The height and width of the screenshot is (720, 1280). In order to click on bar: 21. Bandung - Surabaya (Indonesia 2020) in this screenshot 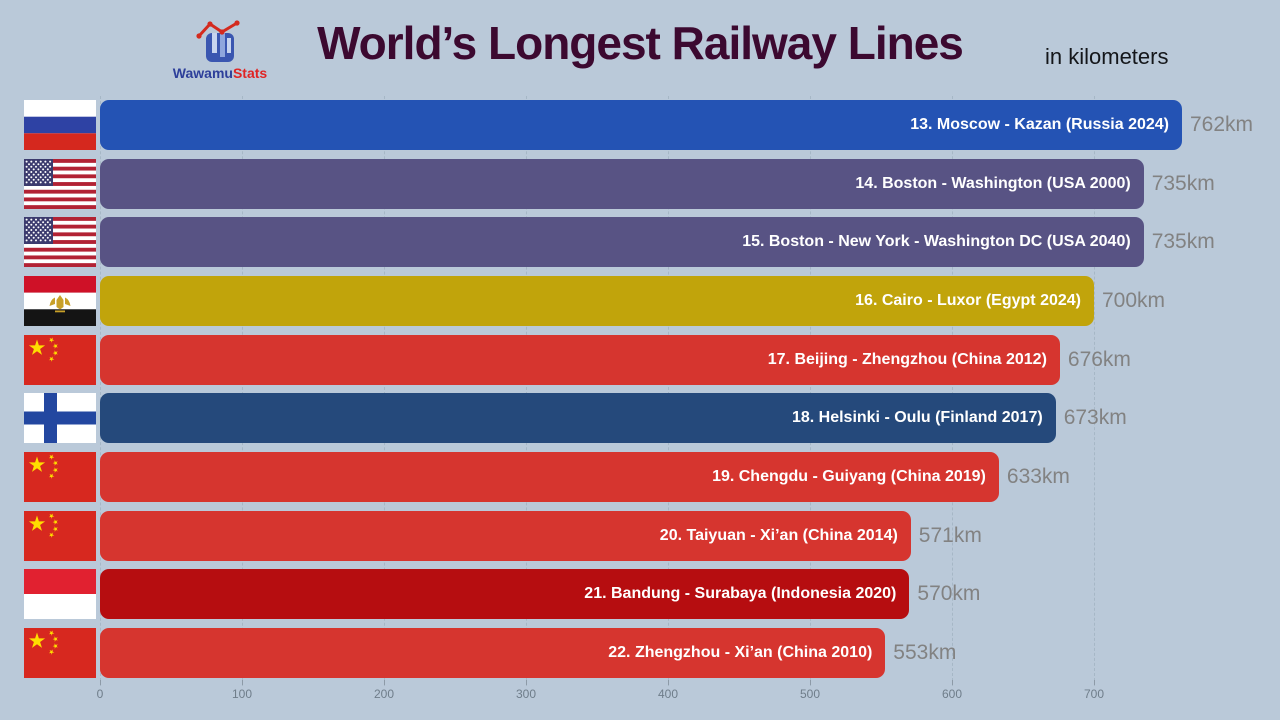, I will do `click(505, 594)`.